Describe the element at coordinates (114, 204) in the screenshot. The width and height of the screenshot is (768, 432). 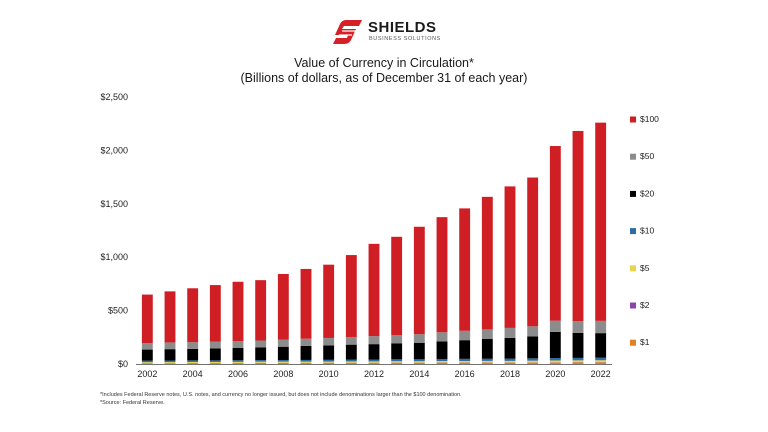
I see `y-tick-label: $1,500` at that location.